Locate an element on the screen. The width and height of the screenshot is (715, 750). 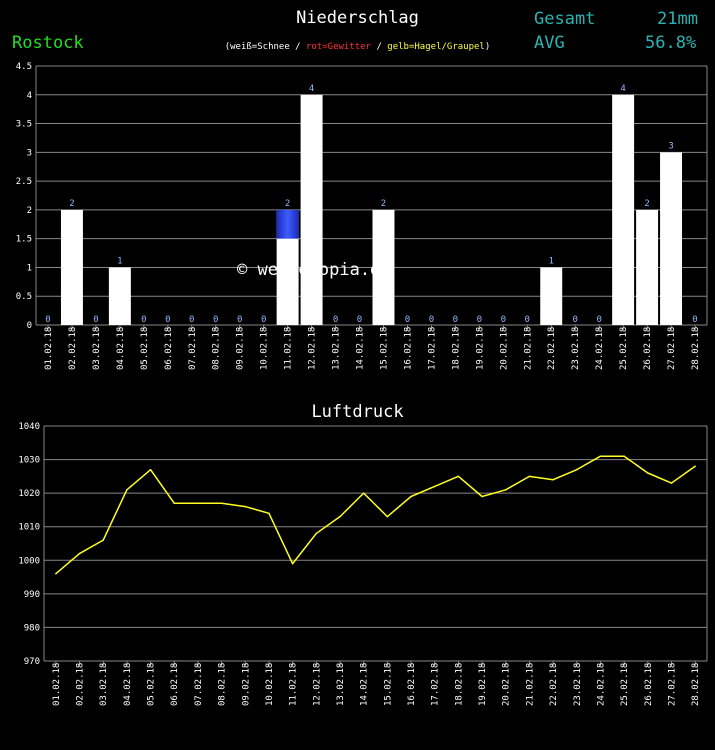
pressure-xtick-label: 24.02.18 is located at coordinates (601, 684).